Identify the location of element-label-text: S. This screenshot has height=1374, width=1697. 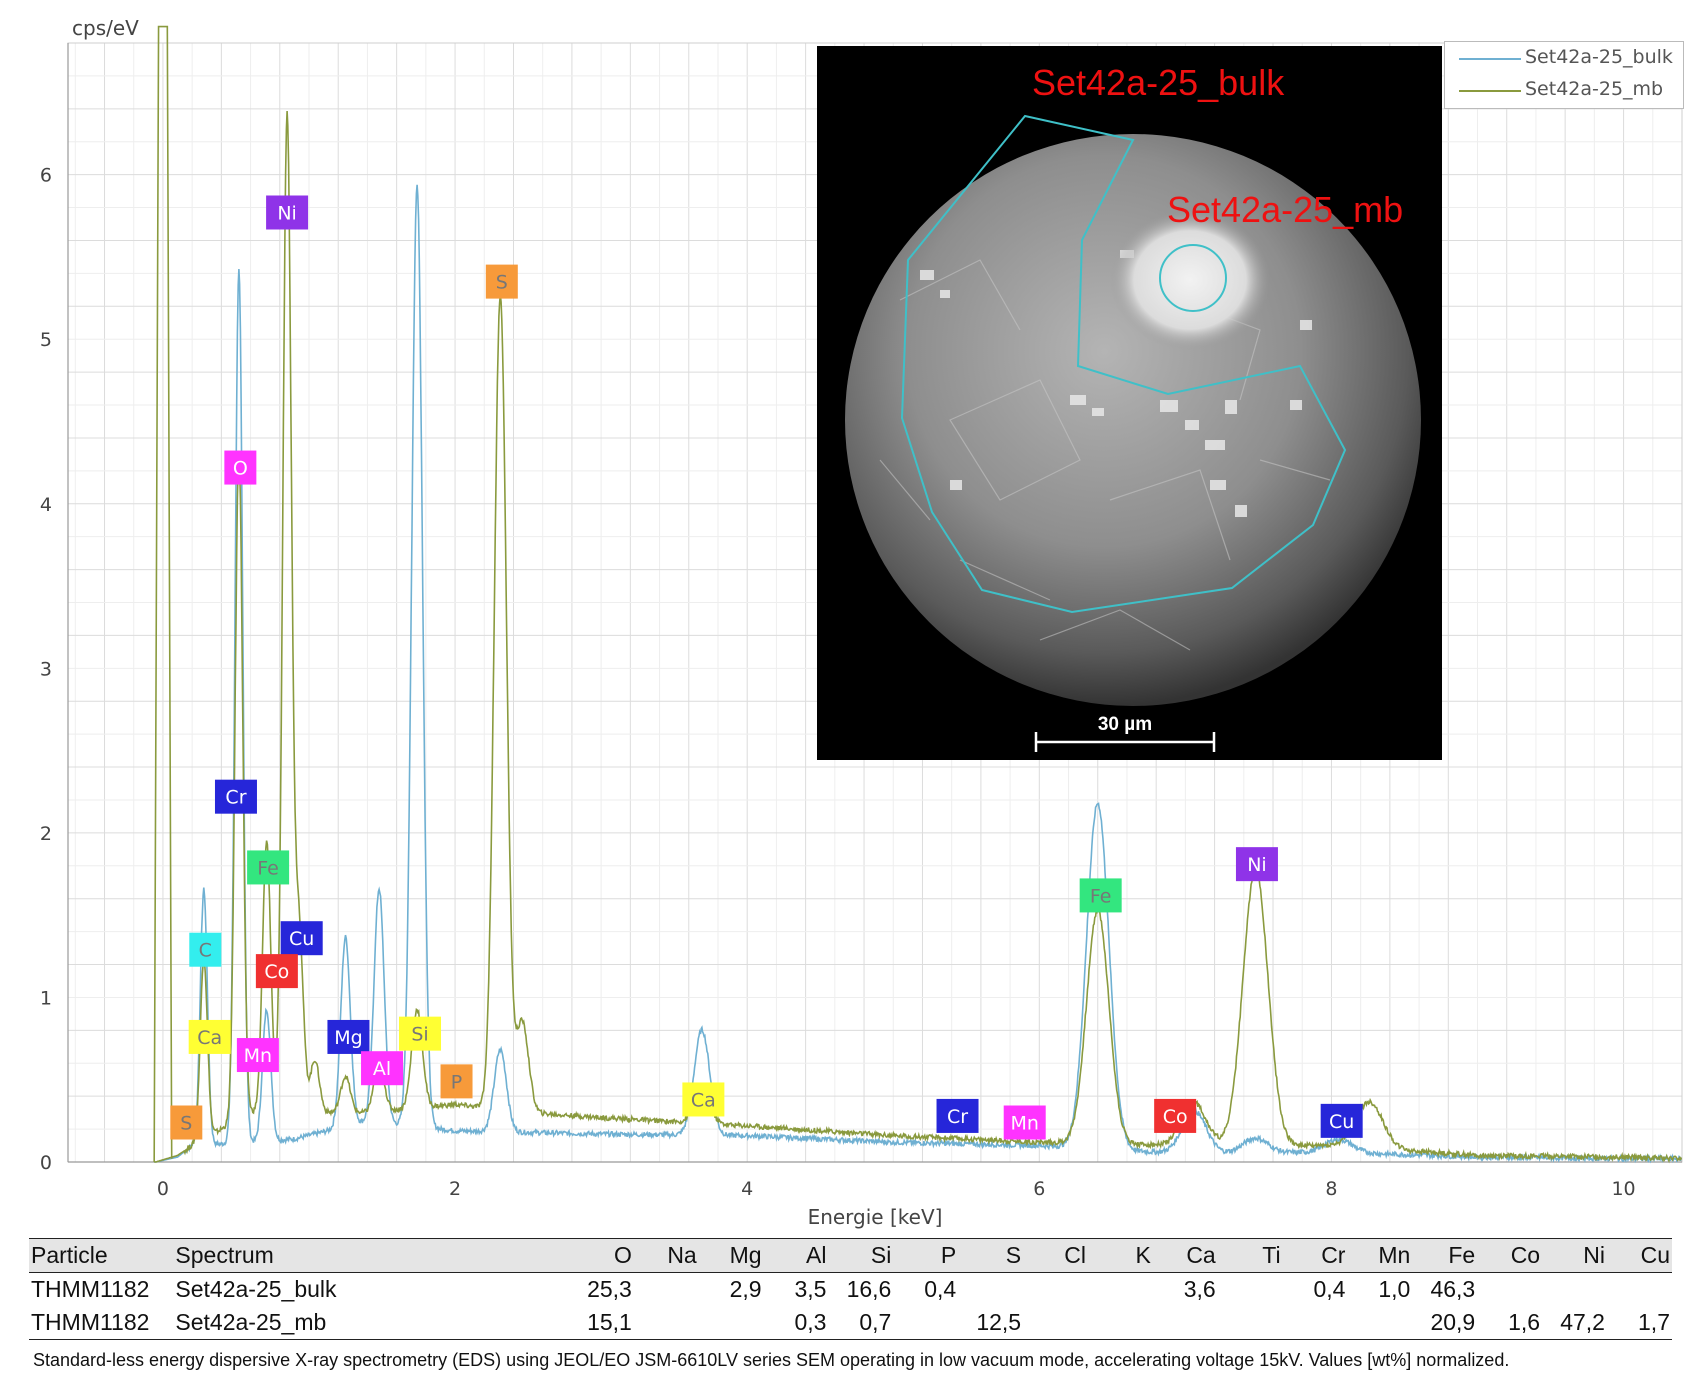
(186, 1124).